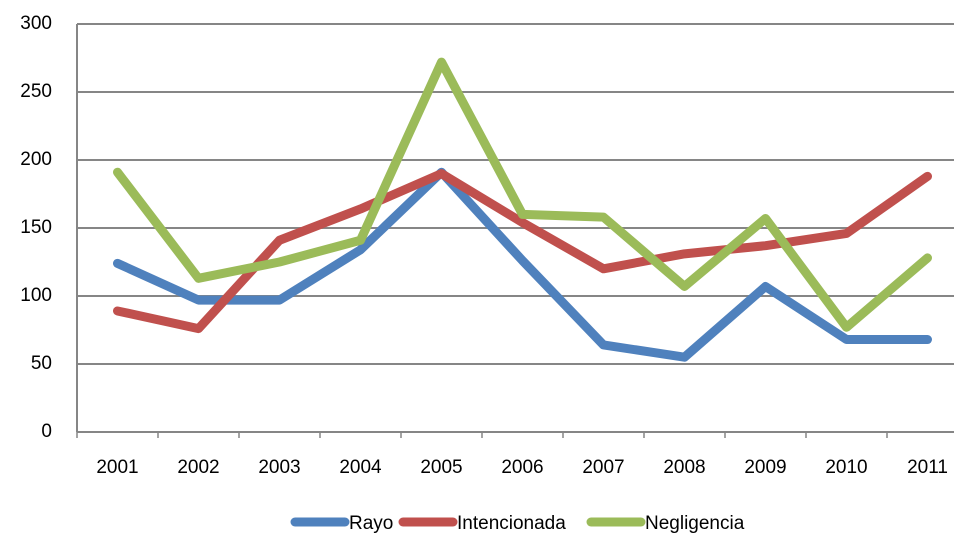  I want to click on x-tick-label: 2001, so click(117, 467).